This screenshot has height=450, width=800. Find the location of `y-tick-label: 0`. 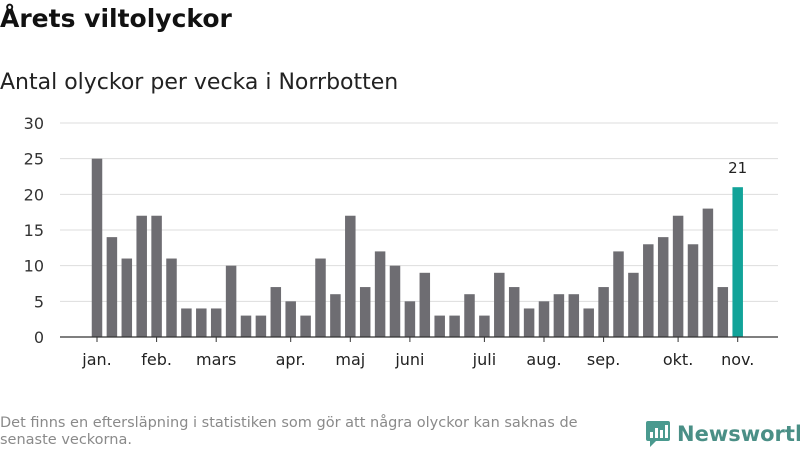

y-tick-label: 0 is located at coordinates (39, 337).